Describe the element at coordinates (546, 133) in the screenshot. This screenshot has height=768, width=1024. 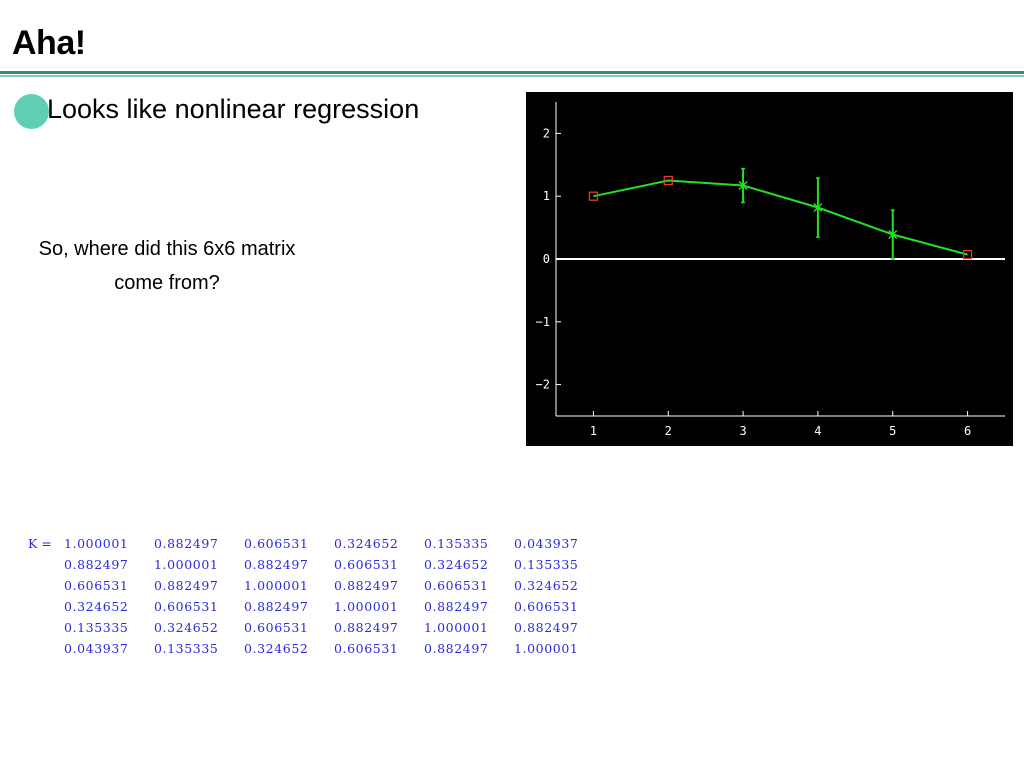
I see `y-tick-label: 2` at that location.